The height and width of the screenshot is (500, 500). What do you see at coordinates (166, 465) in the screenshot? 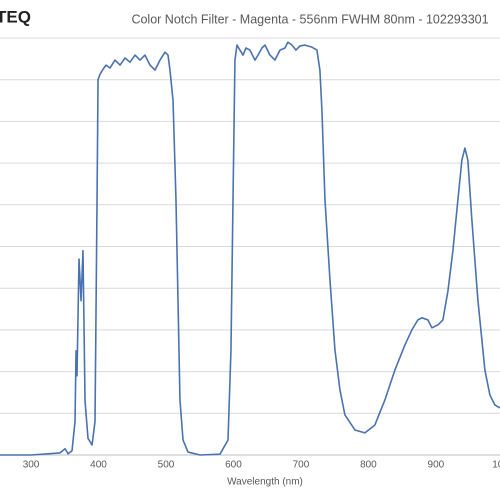
I see `x-tick-label: 500` at bounding box center [166, 465].